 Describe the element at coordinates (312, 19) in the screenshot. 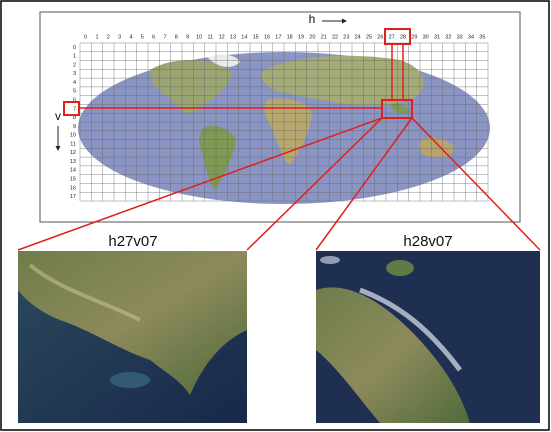

I see `h-axis-label: h` at that location.